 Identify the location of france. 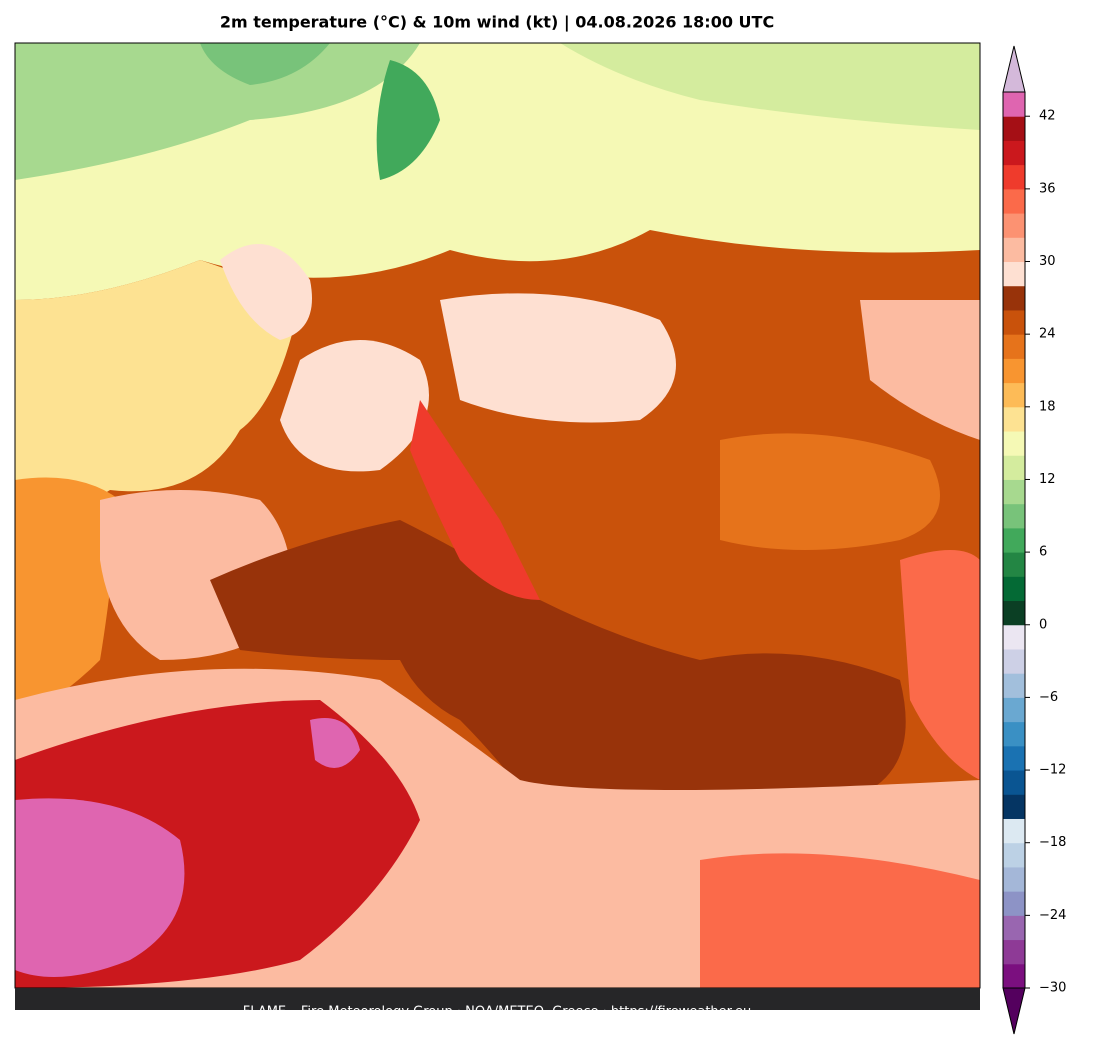
(354, 406).